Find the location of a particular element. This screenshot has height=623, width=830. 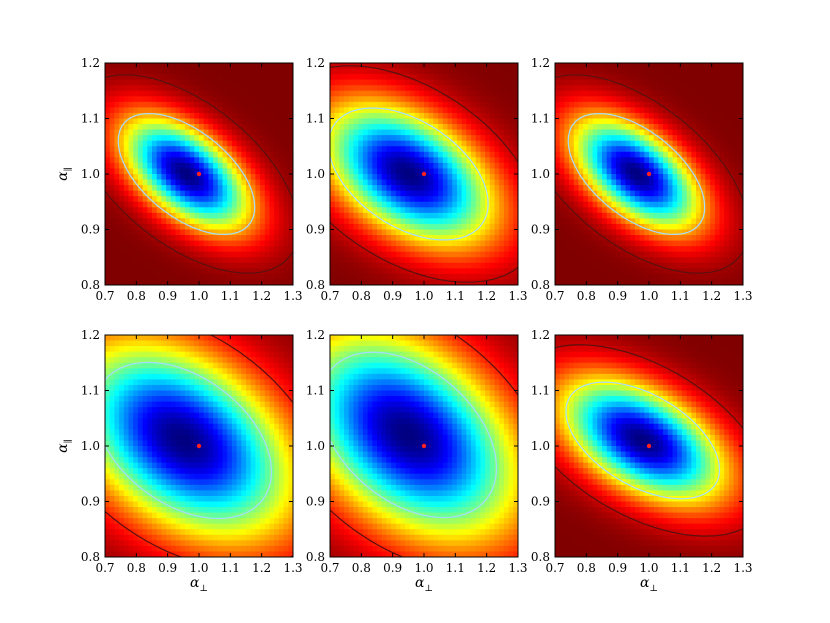

y-tick-label: 0.9 is located at coordinates (540, 230).